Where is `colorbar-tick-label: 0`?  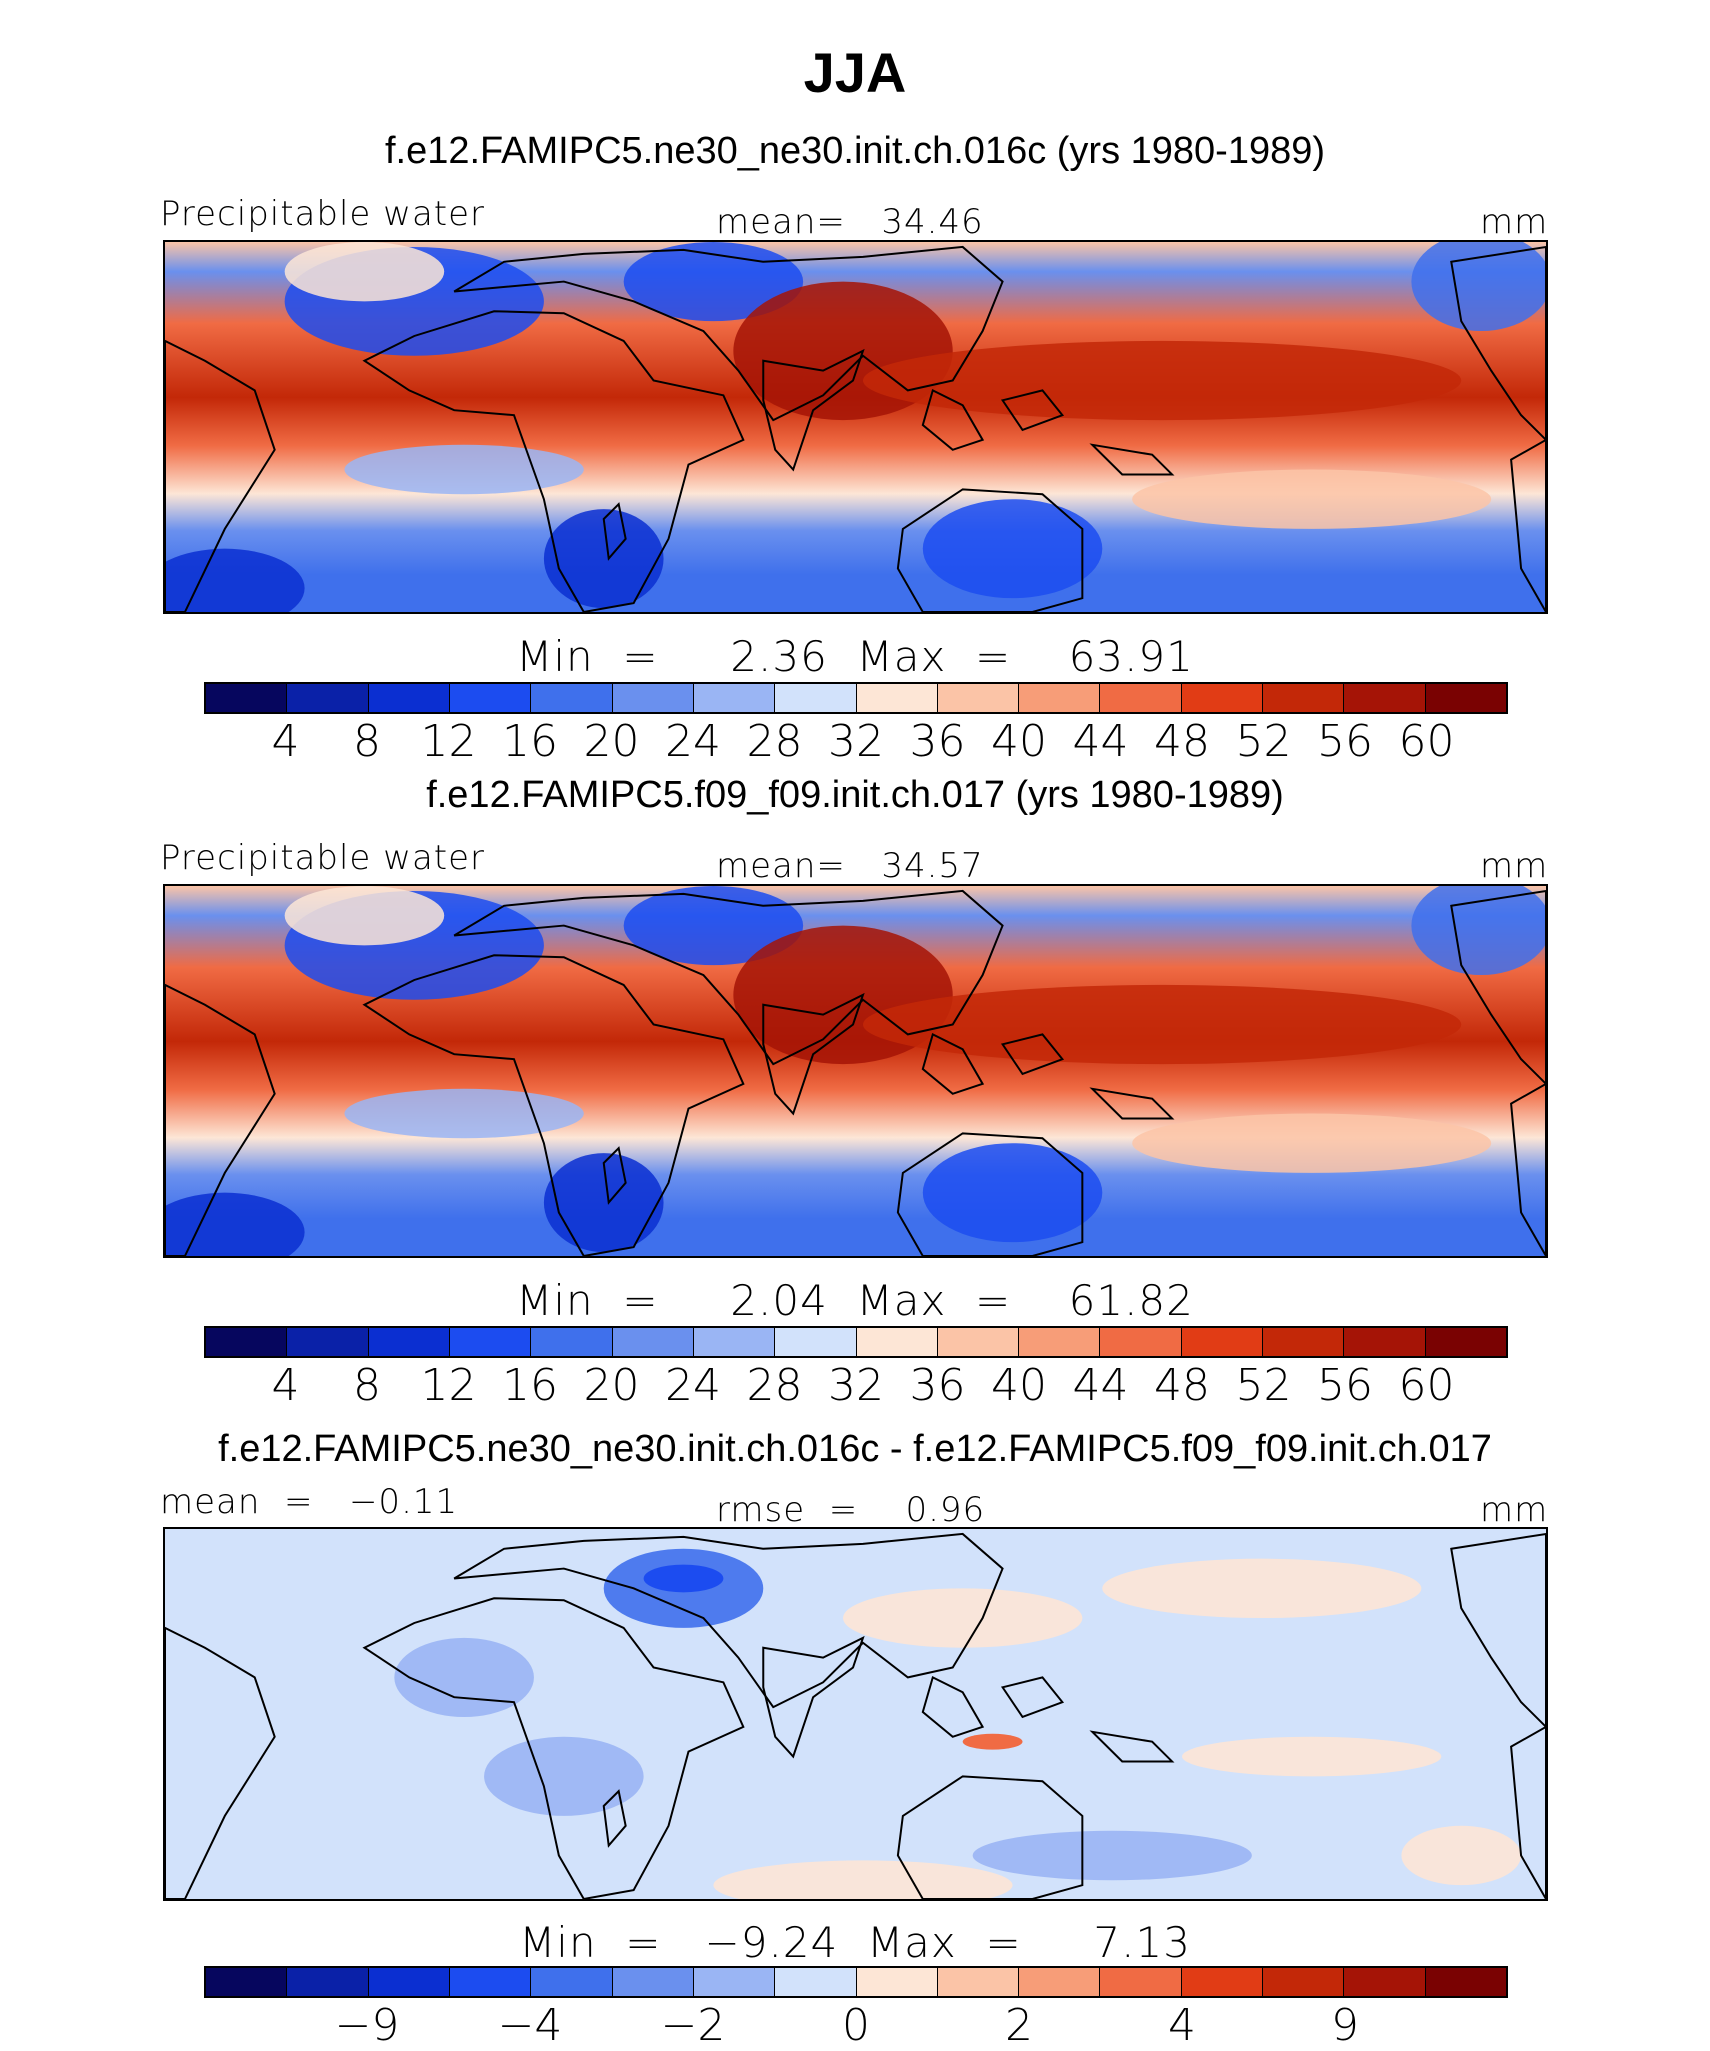 colorbar-tick-label: 0 is located at coordinates (856, 2025).